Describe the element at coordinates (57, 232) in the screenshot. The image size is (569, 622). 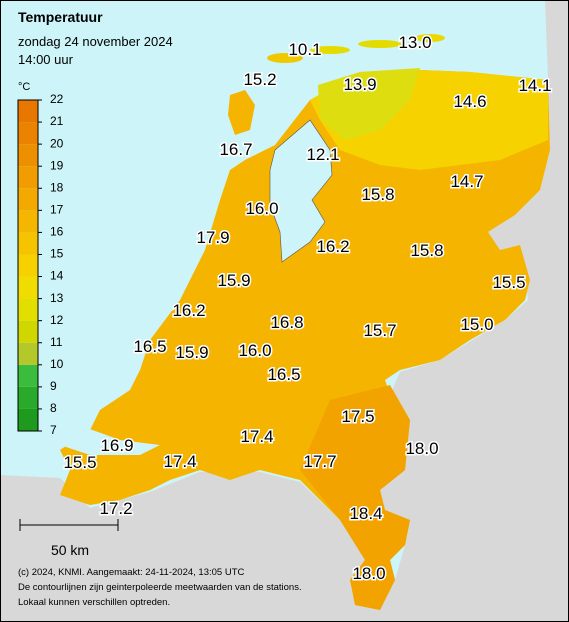
I see `legend-tick-label: 16` at that location.